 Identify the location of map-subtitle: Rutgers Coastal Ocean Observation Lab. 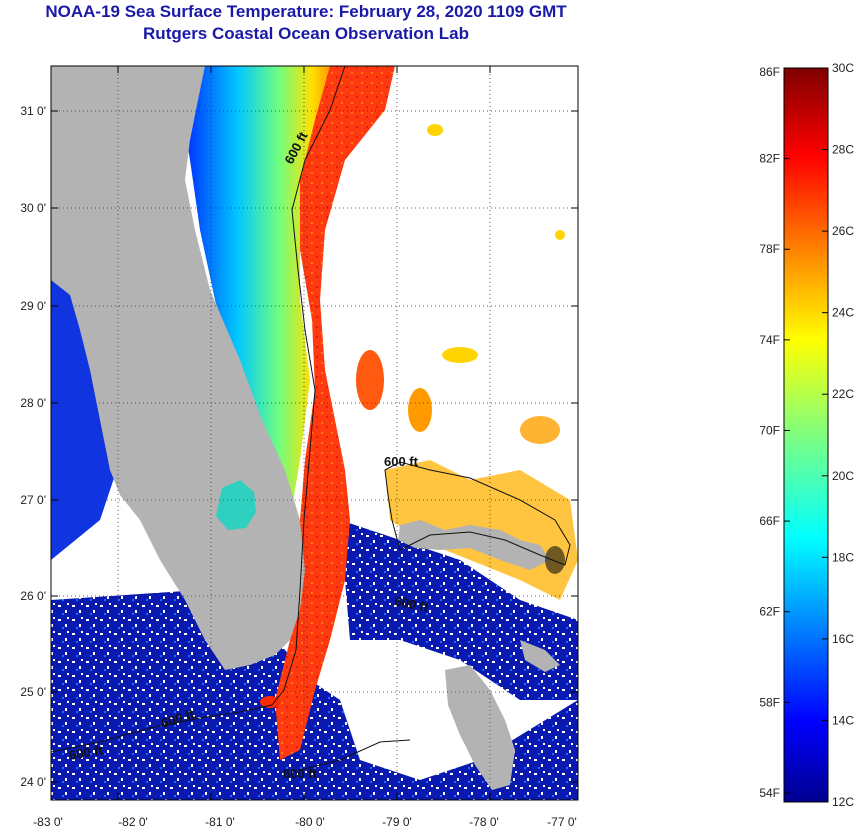
(306, 33).